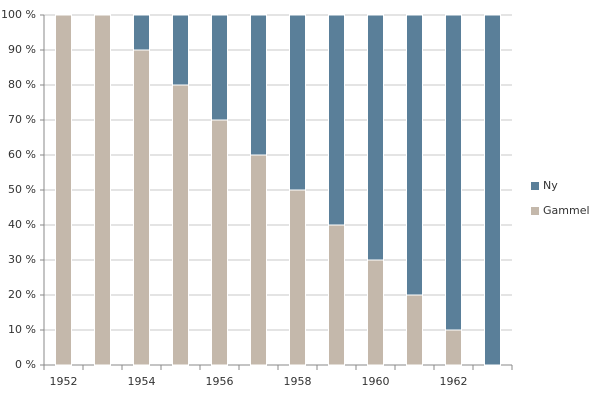 The image size is (597, 397). What do you see at coordinates (220, 381) in the screenshot?
I see `x-tick-label: 1956` at bounding box center [220, 381].